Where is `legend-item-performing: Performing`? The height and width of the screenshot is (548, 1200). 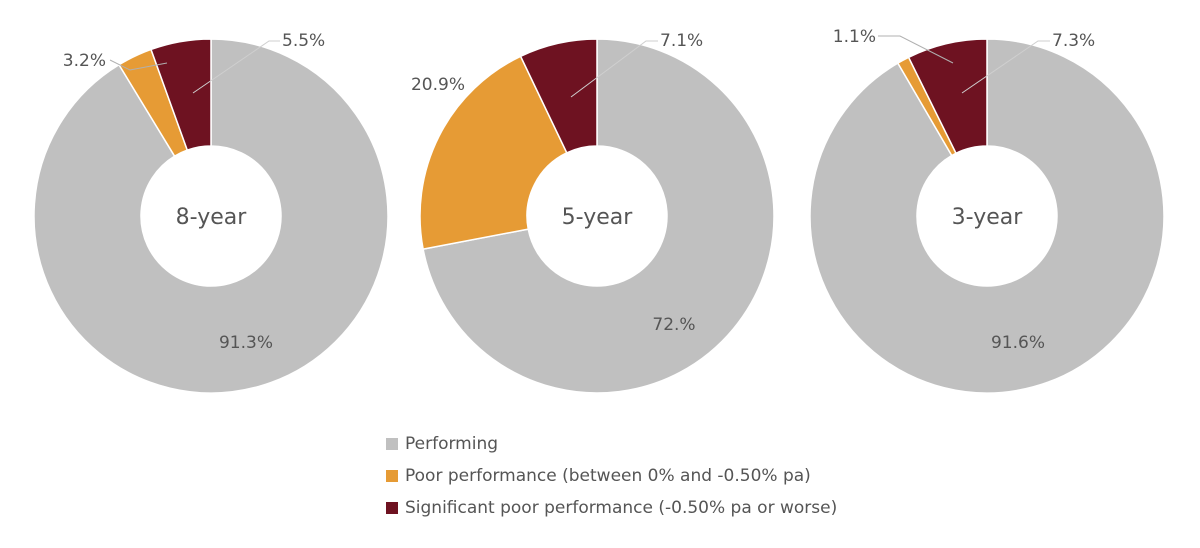 legend-item-performing: Performing is located at coordinates (611, 444).